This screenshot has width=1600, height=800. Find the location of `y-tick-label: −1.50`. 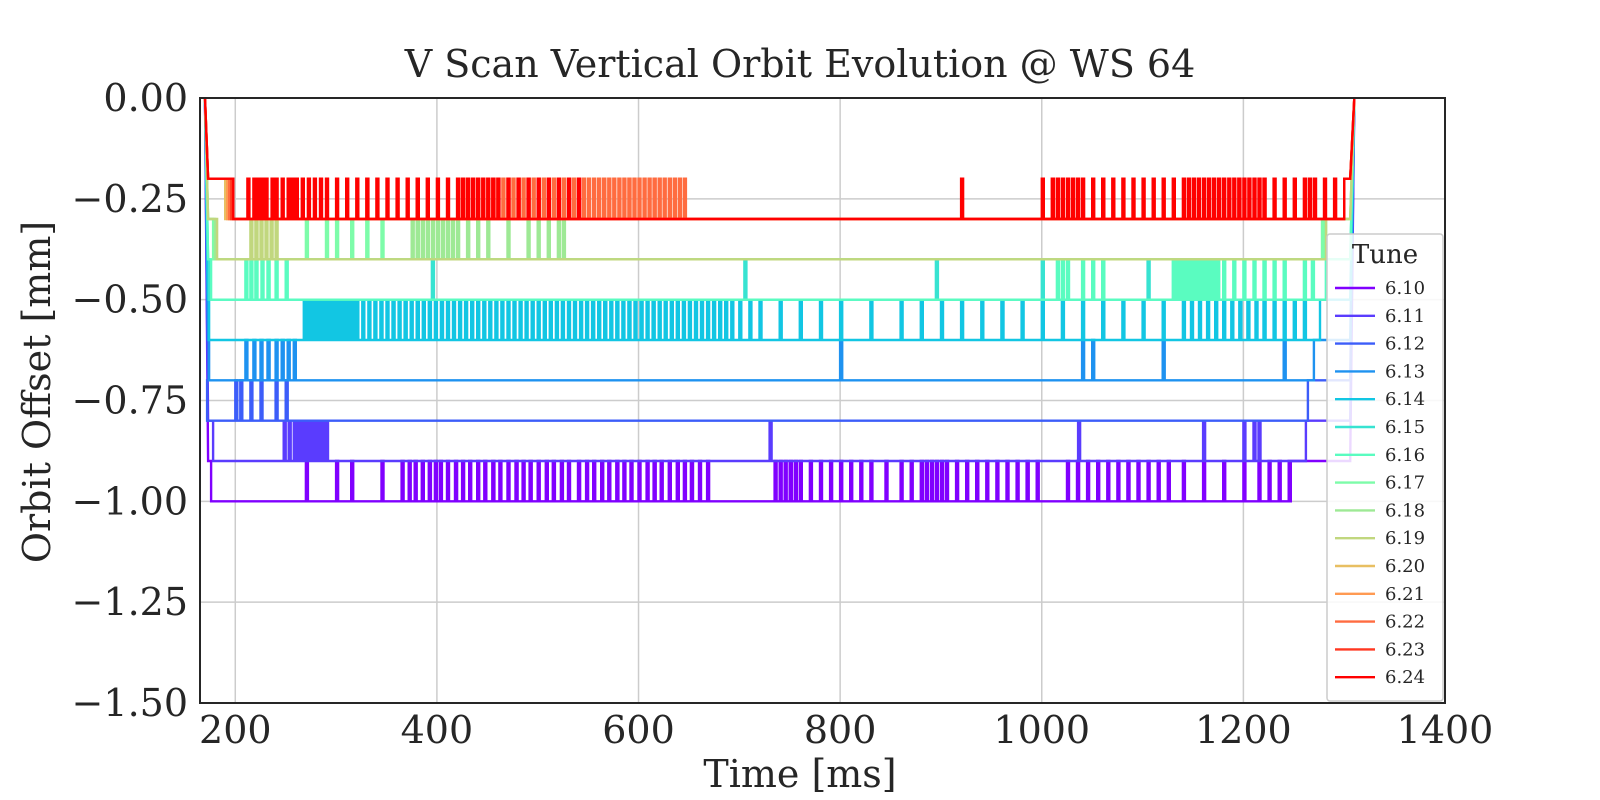

y-tick-label: −1.50 is located at coordinates (130, 703).